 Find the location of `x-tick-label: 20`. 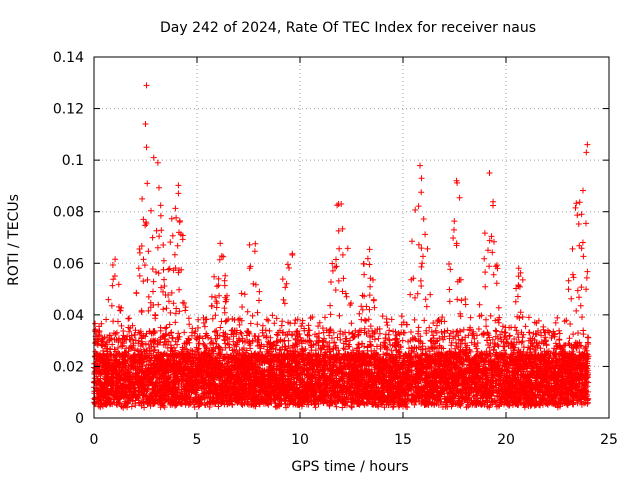

x-tick-label: 20 is located at coordinates (506, 440).